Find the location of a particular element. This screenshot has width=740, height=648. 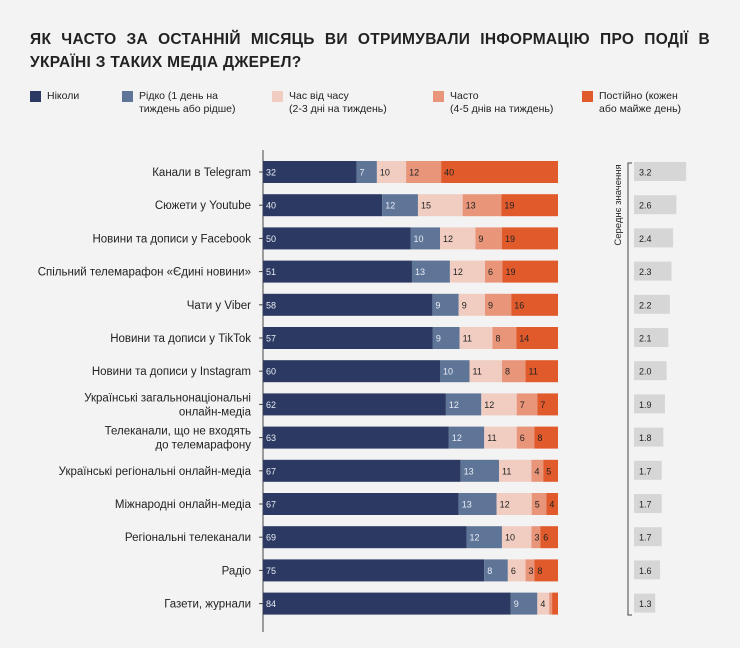

mean-label: 2.3 is located at coordinates (645, 272).